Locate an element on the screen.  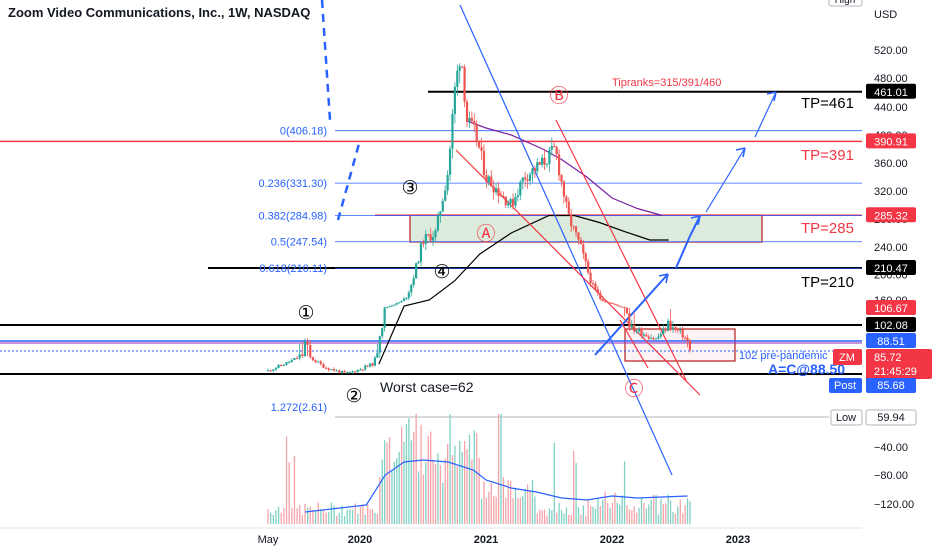
fib-label: 1.272(2.61) is located at coordinates (299, 408).